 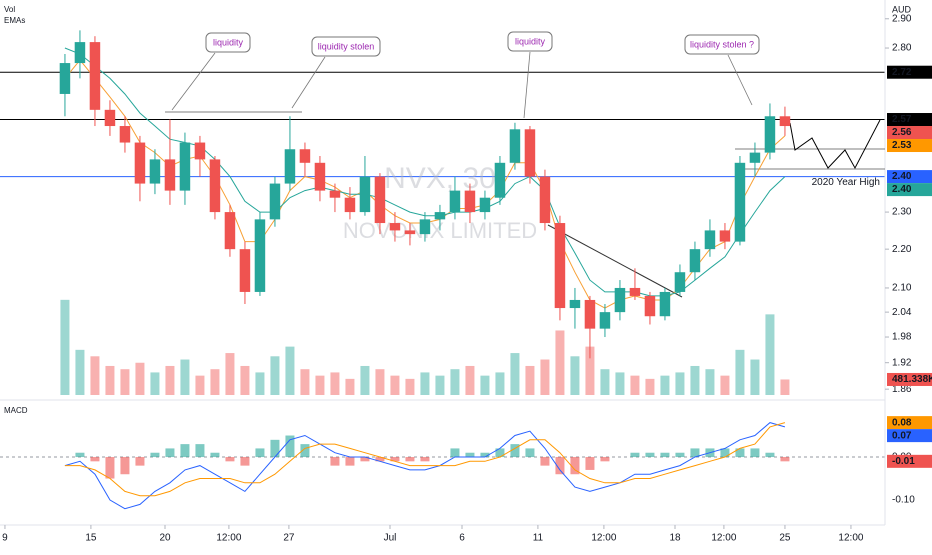 I want to click on level-note: 2020 Year High, so click(x=846, y=182).